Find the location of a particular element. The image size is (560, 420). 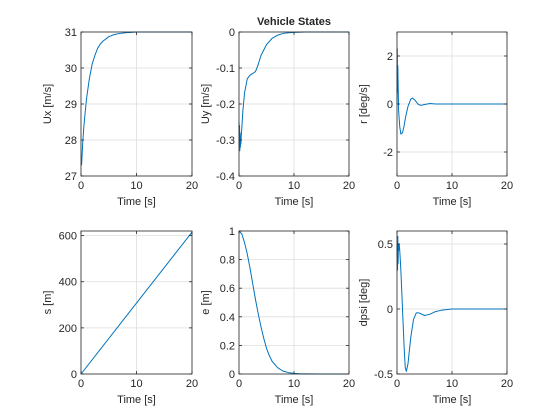

y-tick-label: -0.4 is located at coordinates (225, 177).